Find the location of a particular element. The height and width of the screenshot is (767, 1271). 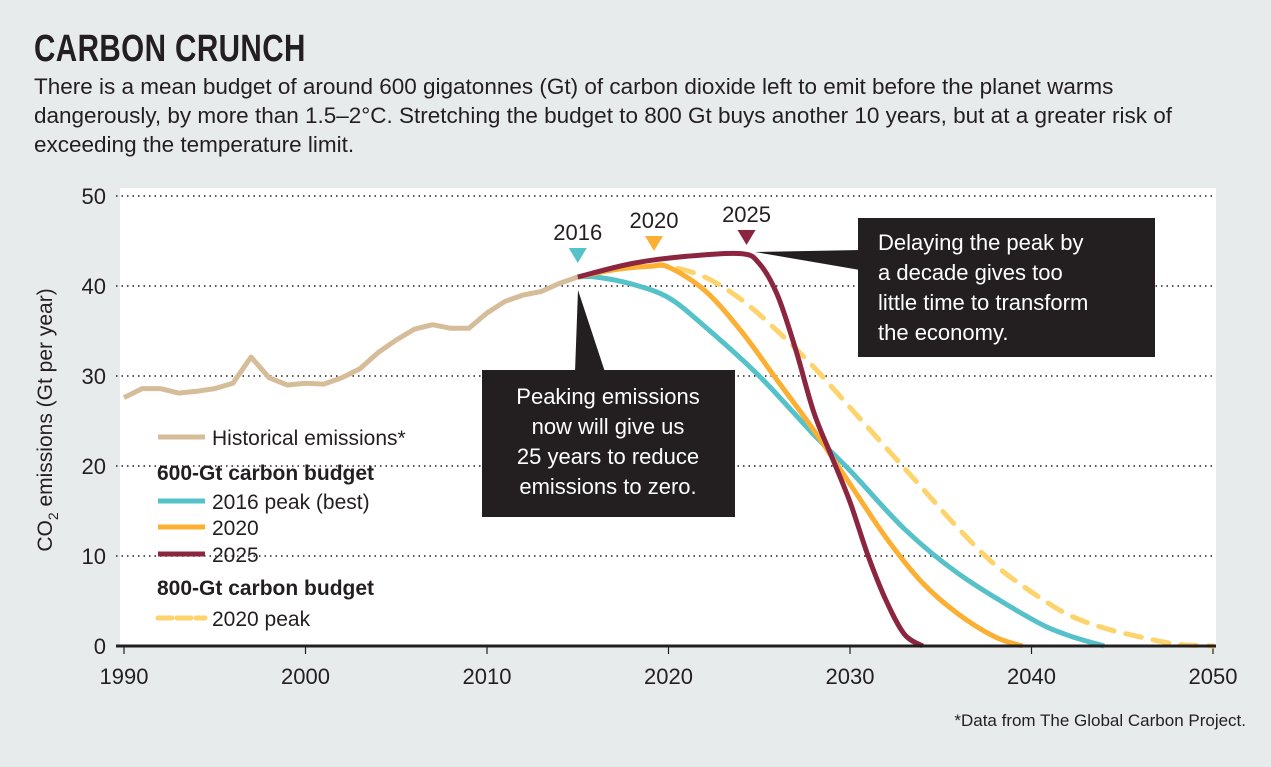

legend-label-2020: 2020 is located at coordinates (235, 528).